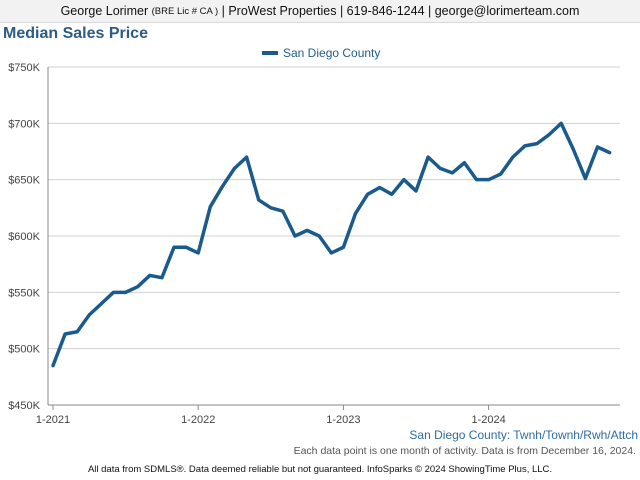 This screenshot has height=480, width=640. Describe the element at coordinates (104, 11) in the screenshot. I see `agent-name: George Lorimer` at that location.